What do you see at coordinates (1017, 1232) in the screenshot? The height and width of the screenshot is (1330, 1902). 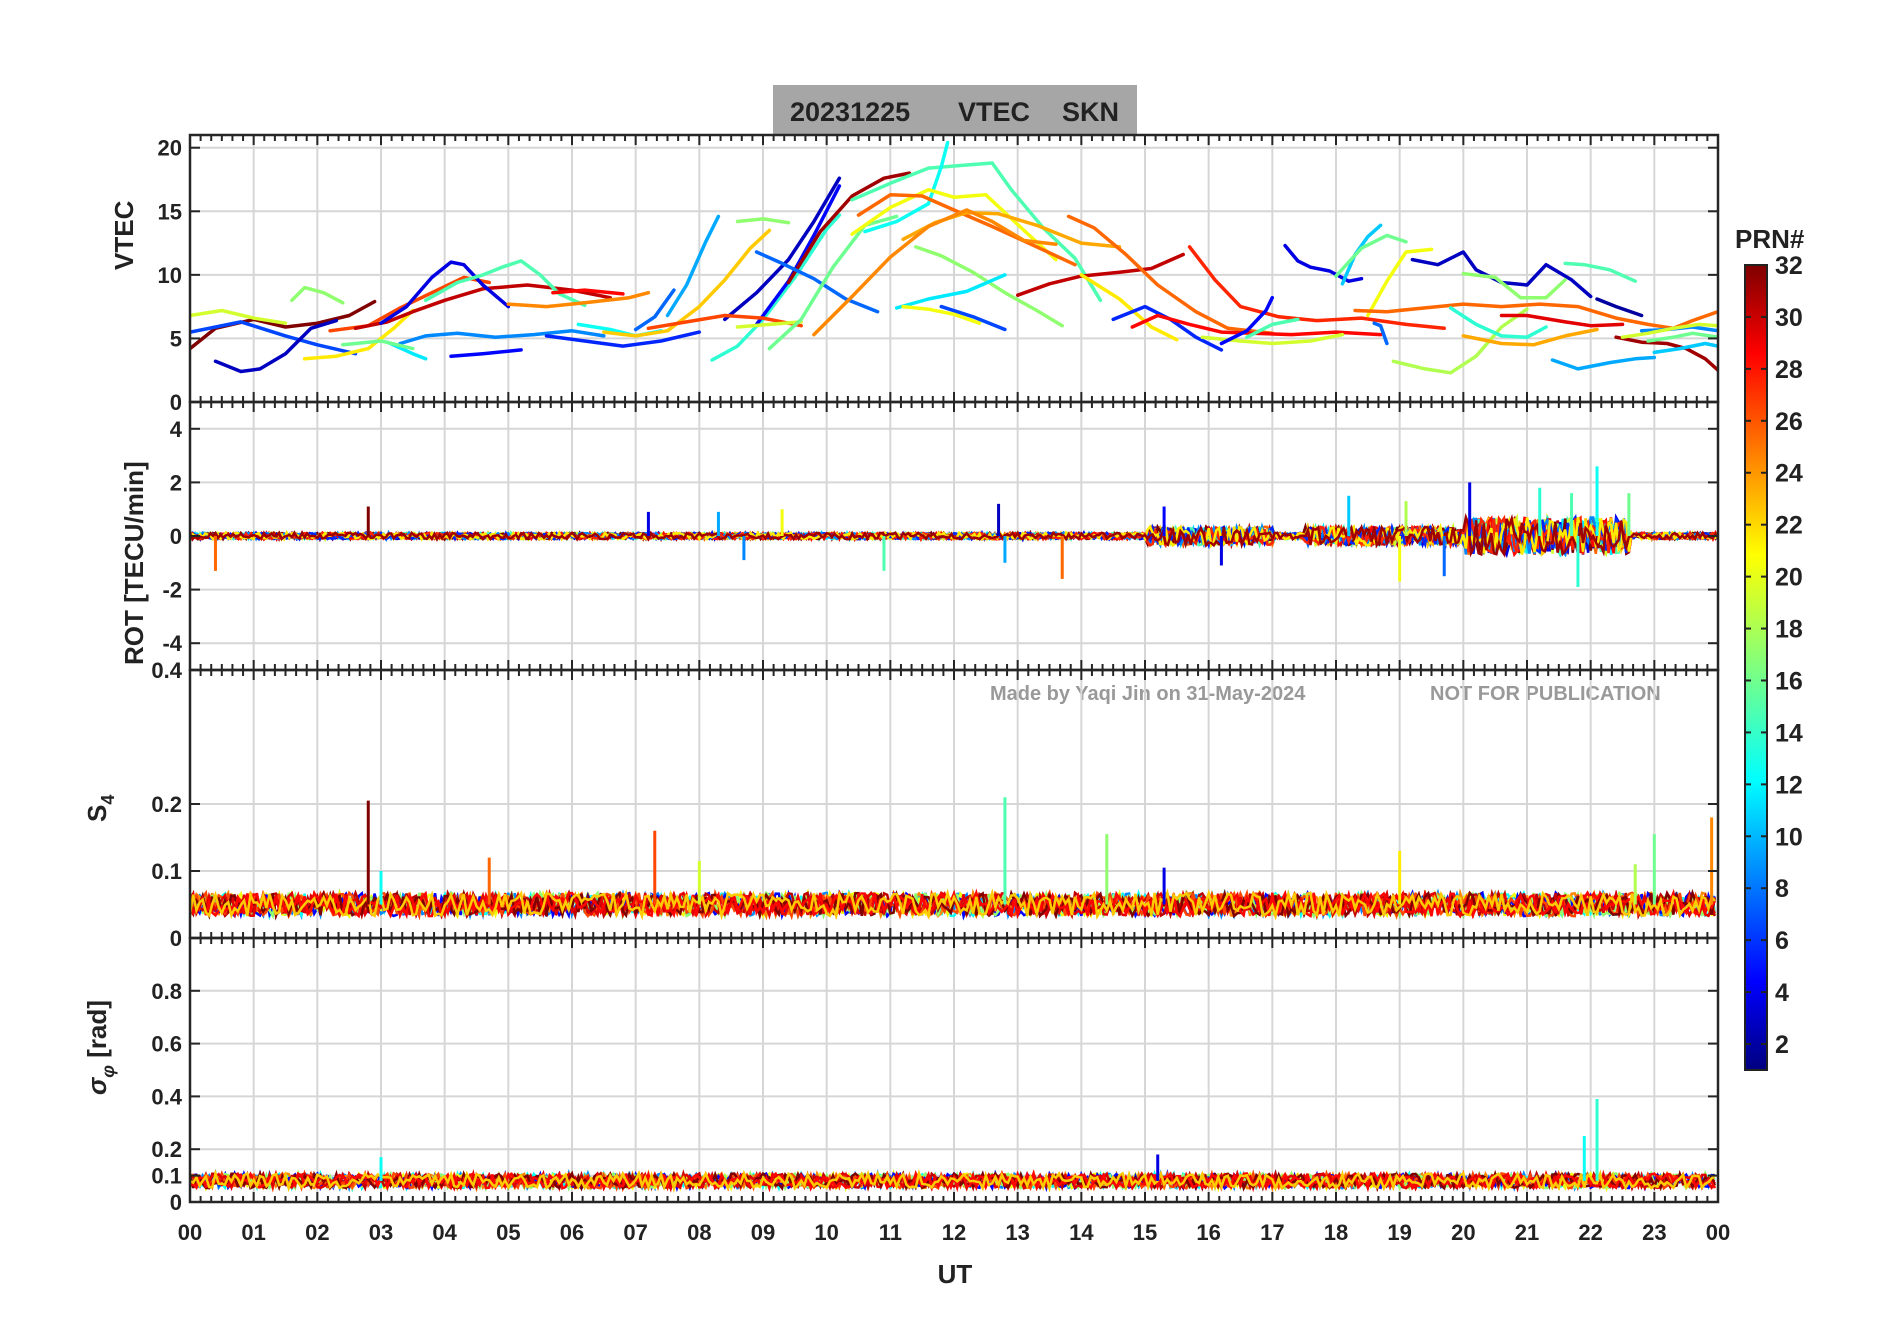 I see `x-tick-label: 13` at bounding box center [1017, 1232].